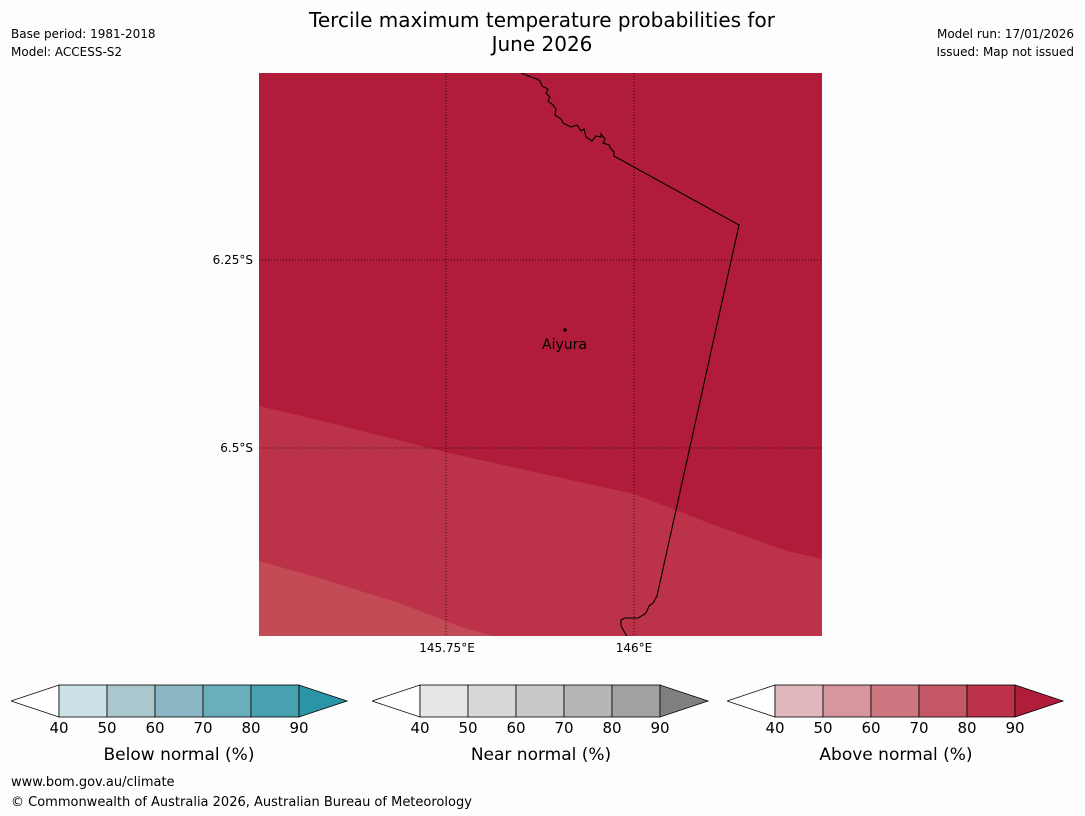 This screenshot has width=1085, height=816. I want to click on province-border, so click(630, 354).